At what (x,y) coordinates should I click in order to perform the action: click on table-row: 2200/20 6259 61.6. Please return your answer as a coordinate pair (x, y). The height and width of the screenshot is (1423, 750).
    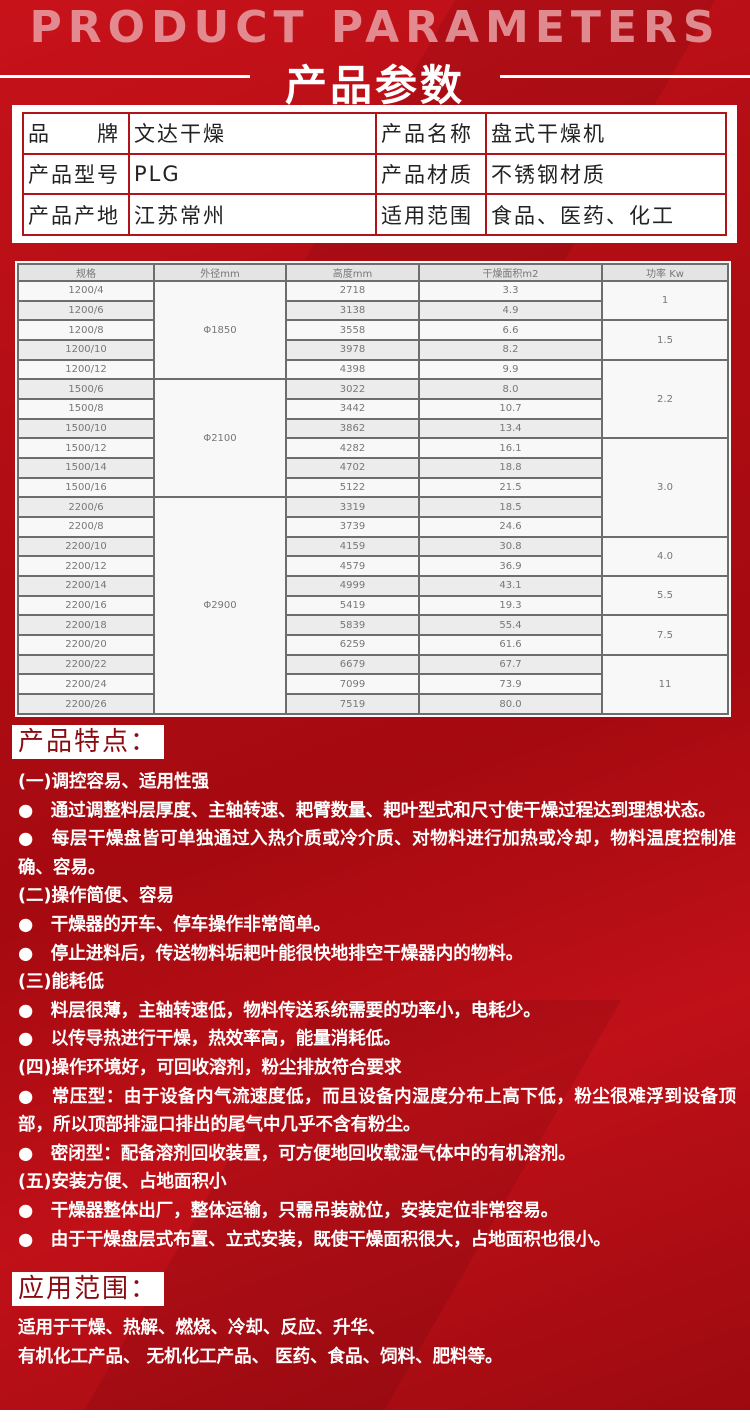
    Looking at the image, I should click on (372, 645).